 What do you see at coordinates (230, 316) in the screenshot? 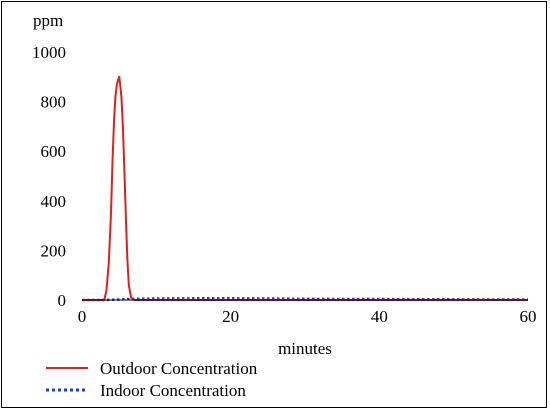
I see `x-tick-label: 20` at bounding box center [230, 316].